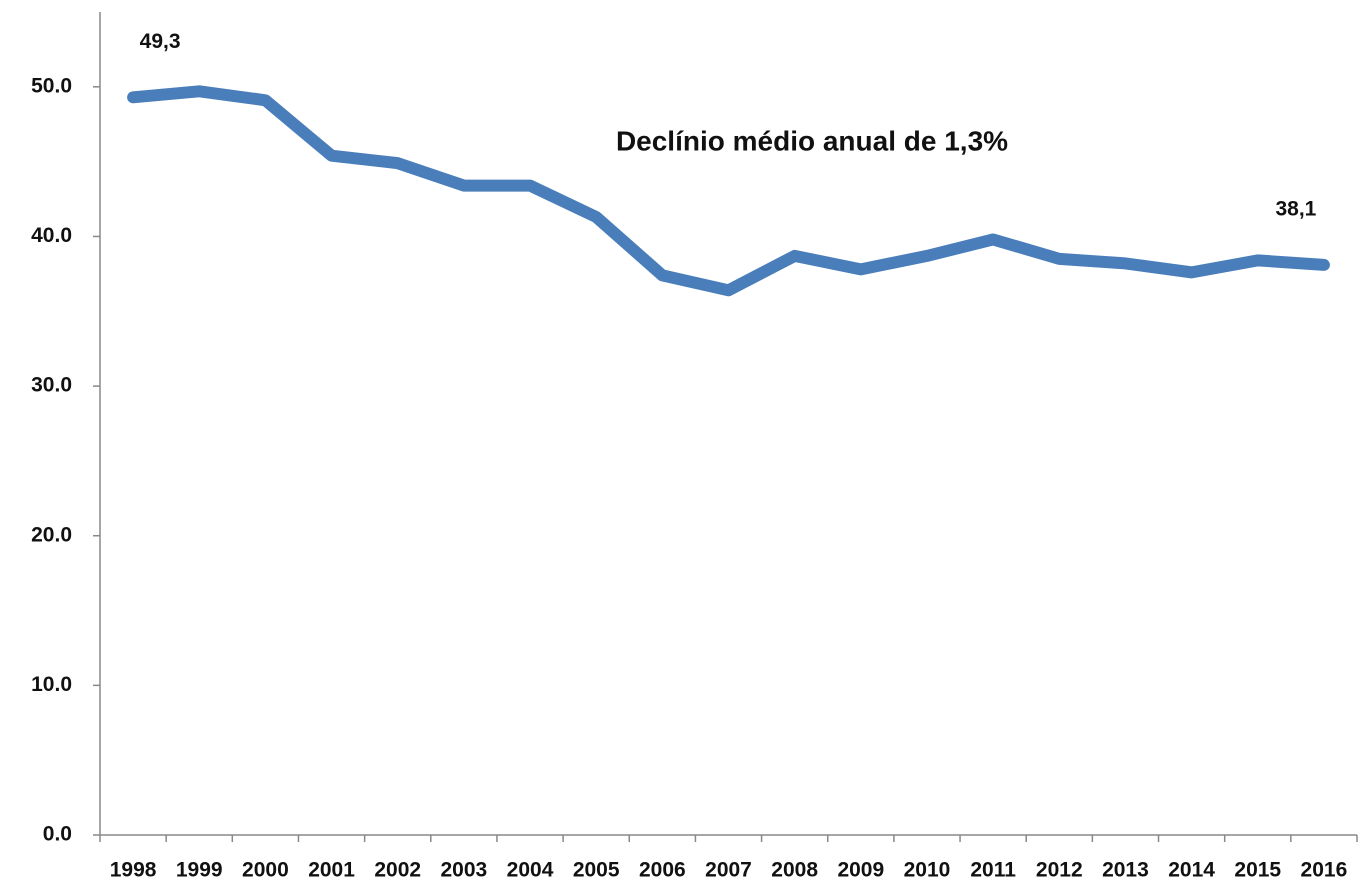  What do you see at coordinates (199, 870) in the screenshot?
I see `x-tick-label: 1999` at bounding box center [199, 870].